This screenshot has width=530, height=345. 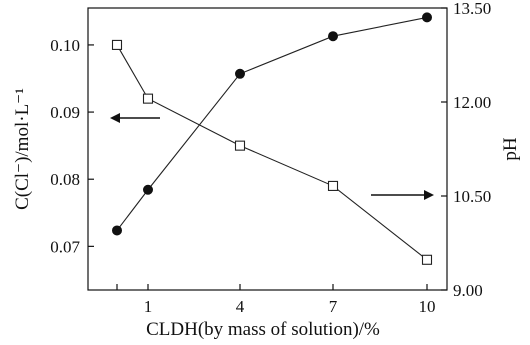 What do you see at coordinates (115, 118) in the screenshot?
I see `arrow-left-head` at bounding box center [115, 118].